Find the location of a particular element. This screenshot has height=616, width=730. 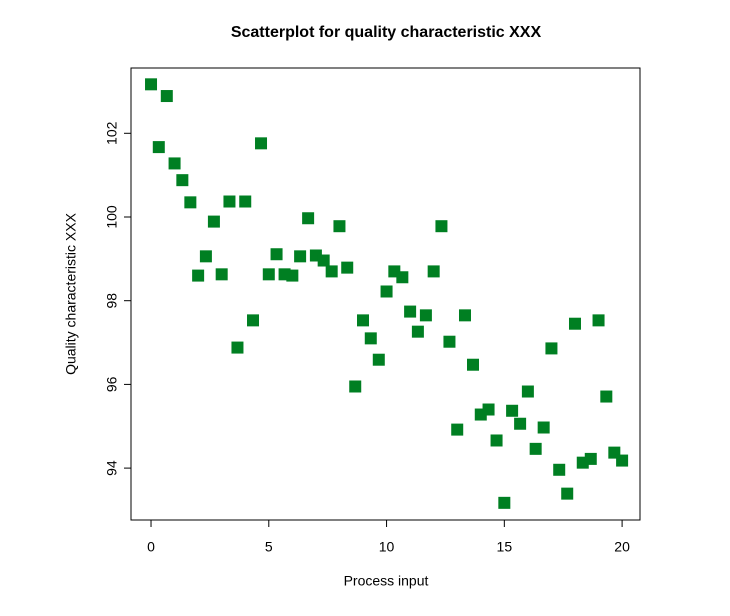

x-axis-label: Process input is located at coordinates (386, 581).